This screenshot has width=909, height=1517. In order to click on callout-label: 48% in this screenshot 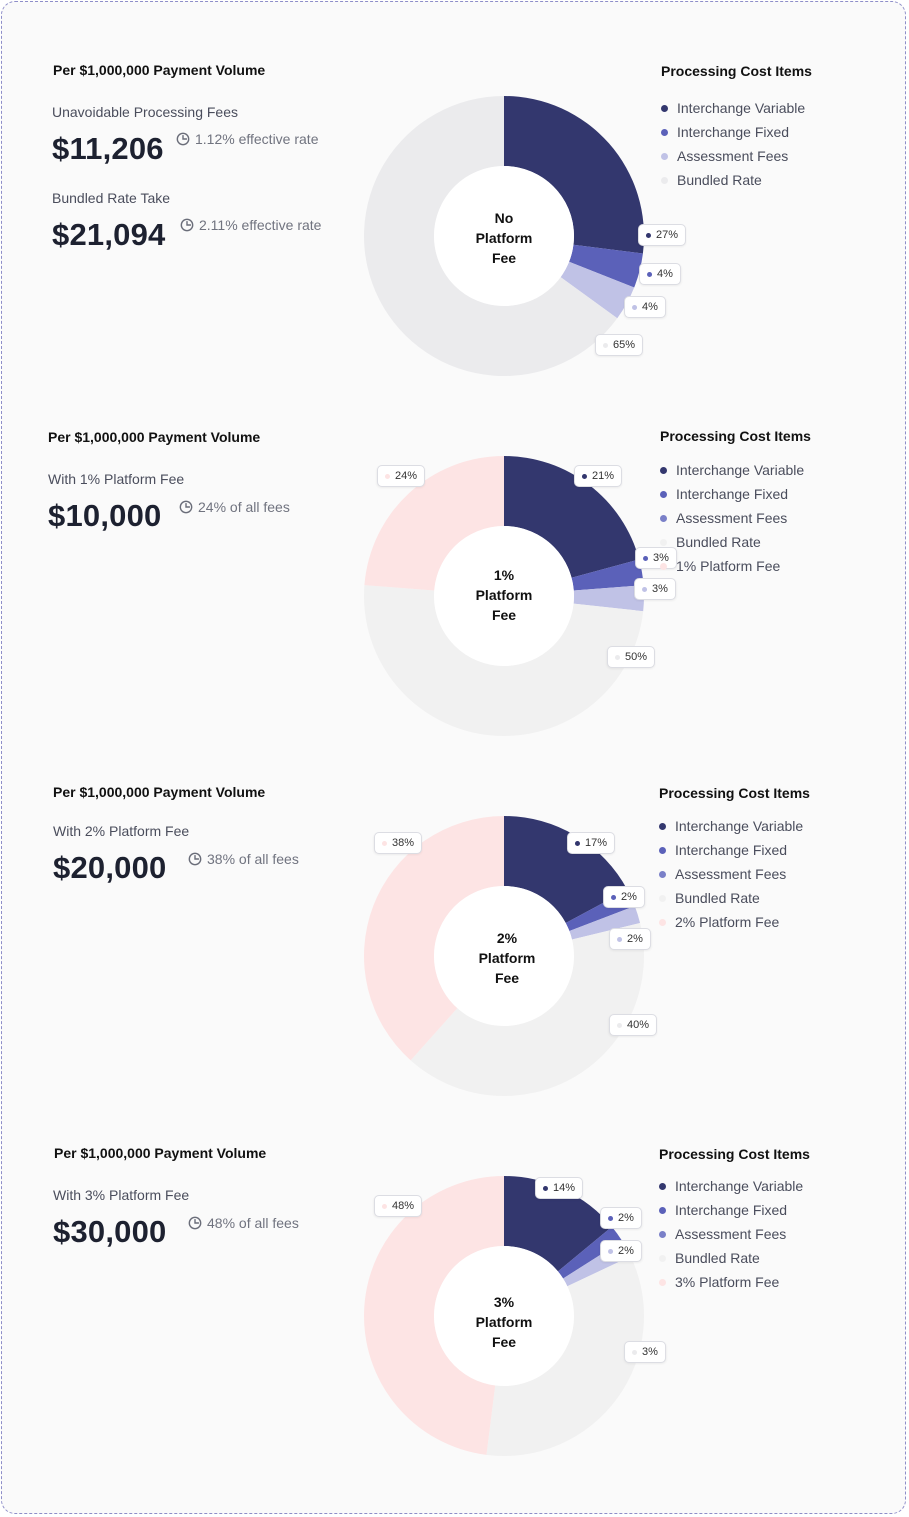, I will do `click(403, 1206)`.